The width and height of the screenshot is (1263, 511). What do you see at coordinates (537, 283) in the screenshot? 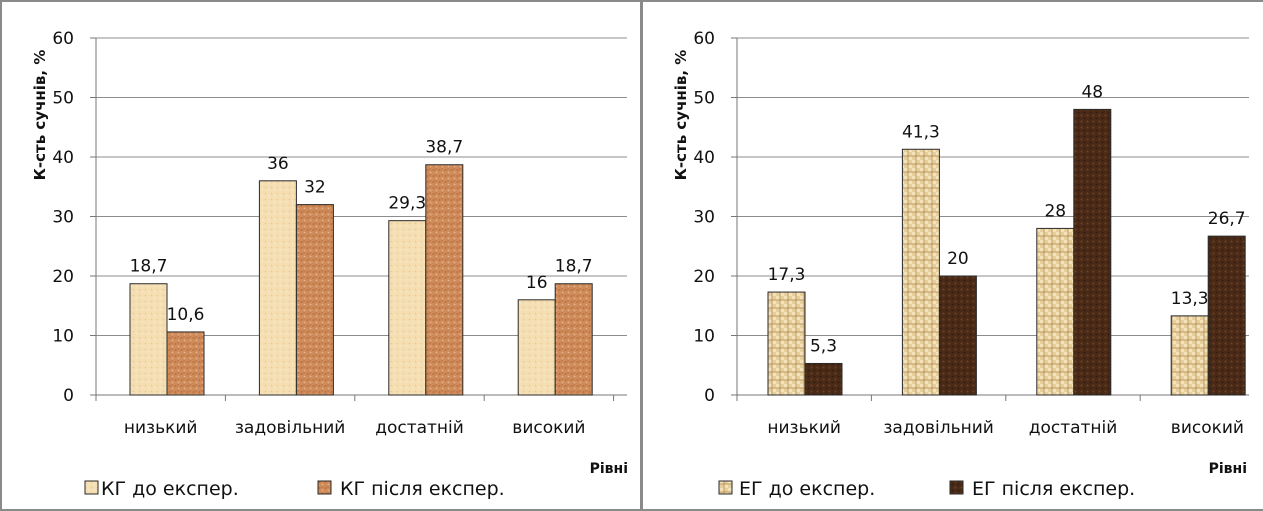
I see `data-label: 16` at bounding box center [537, 283].